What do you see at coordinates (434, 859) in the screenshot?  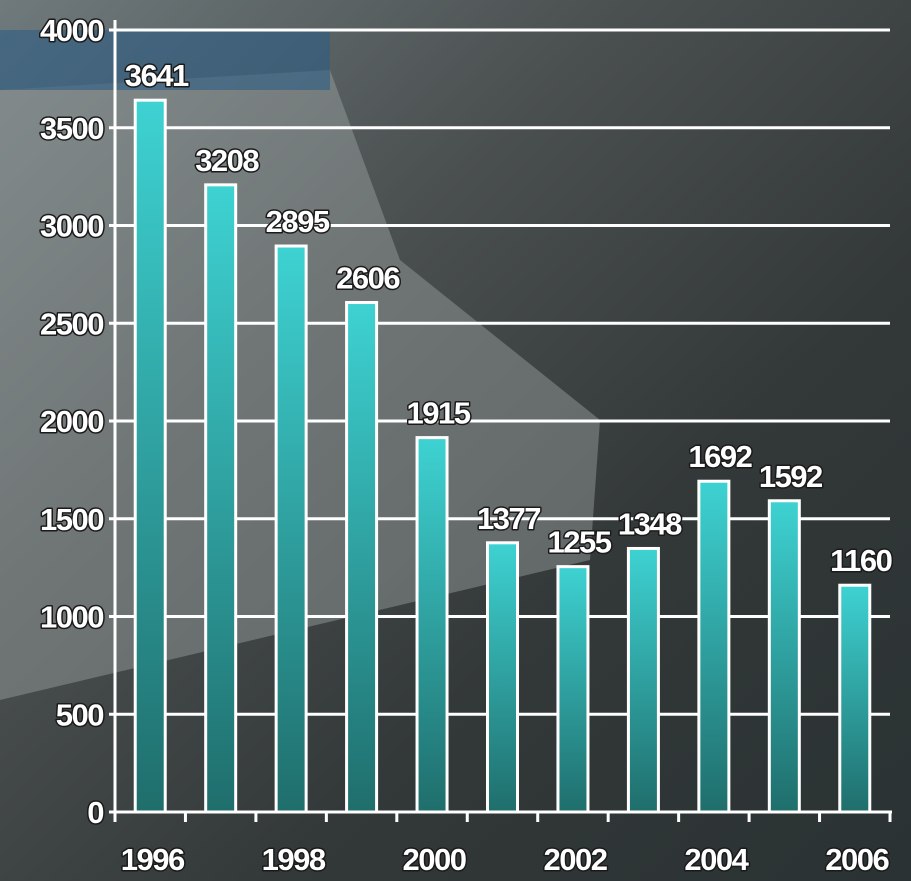 I see `x-tick-label: 2000` at bounding box center [434, 859].